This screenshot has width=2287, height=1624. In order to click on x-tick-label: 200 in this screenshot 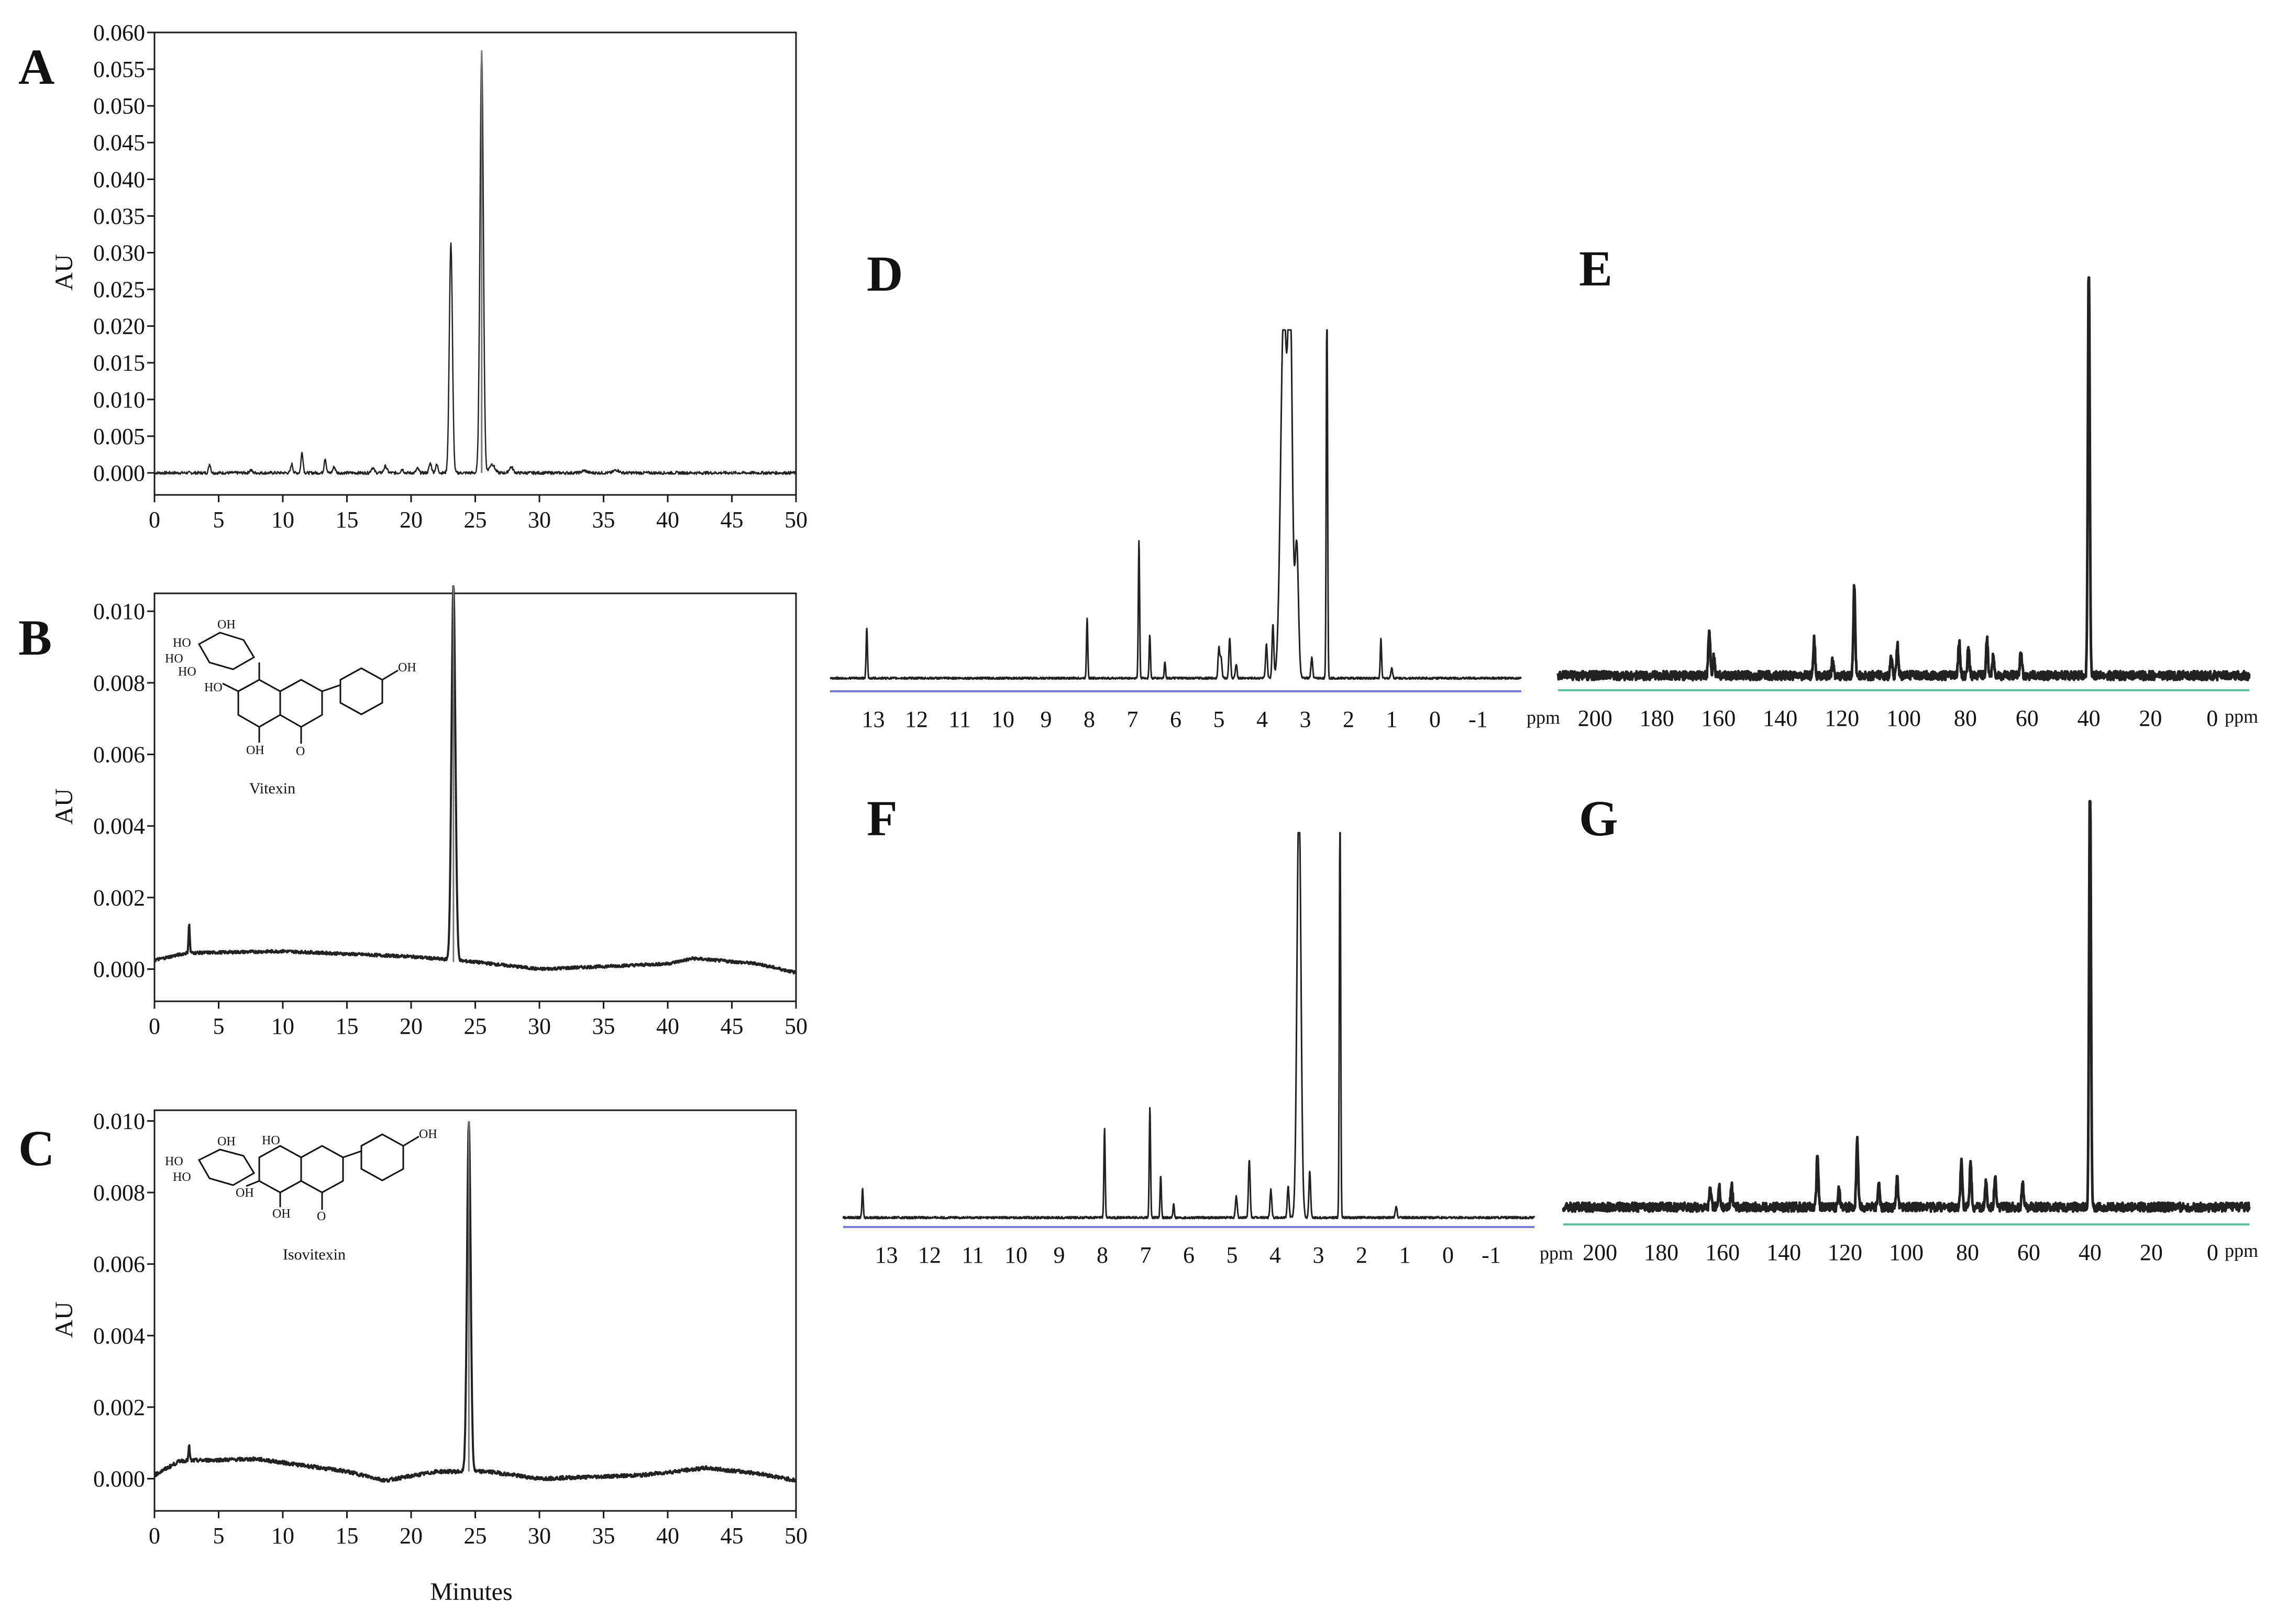, I will do `click(1595, 718)`.